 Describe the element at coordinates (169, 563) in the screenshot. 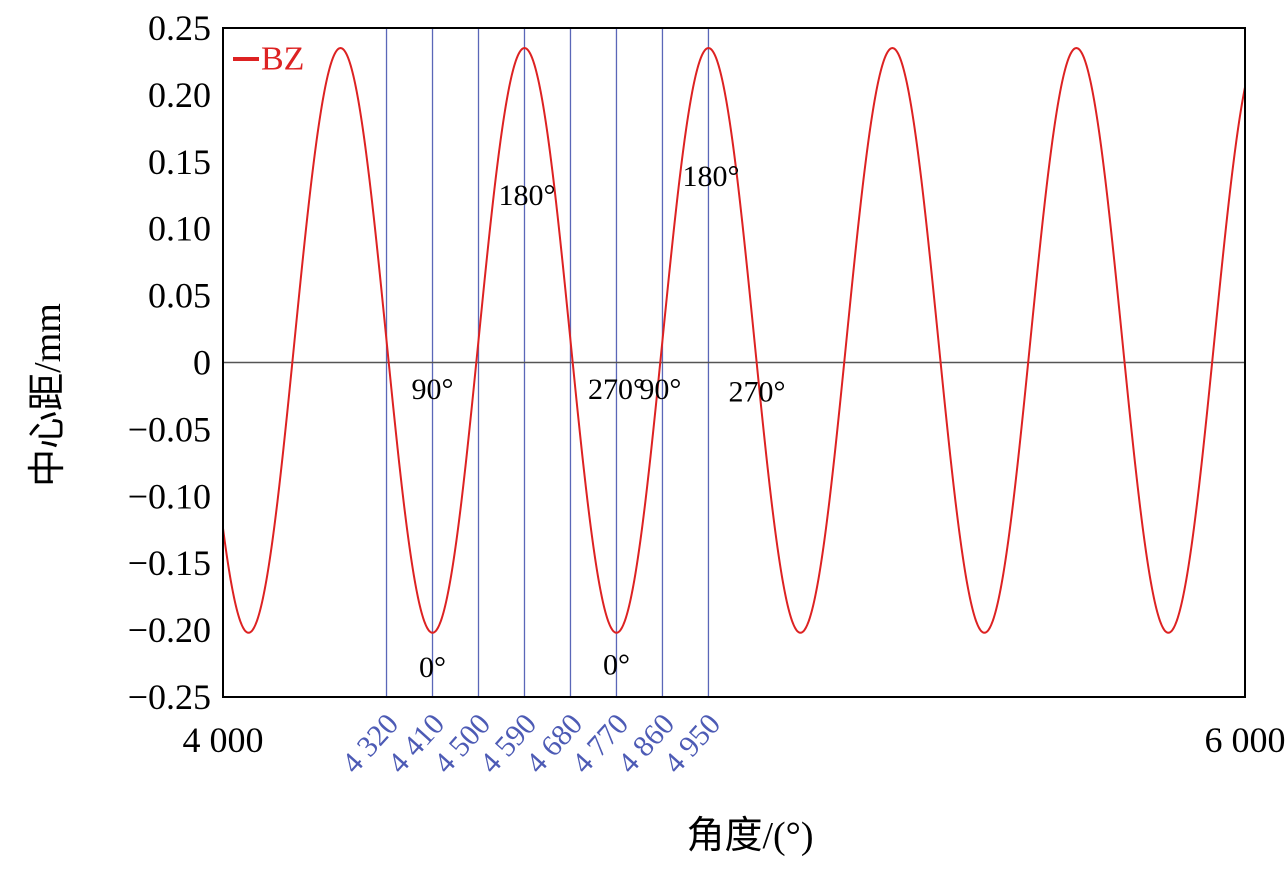

I see `y-tick-label: −0.15` at that location.